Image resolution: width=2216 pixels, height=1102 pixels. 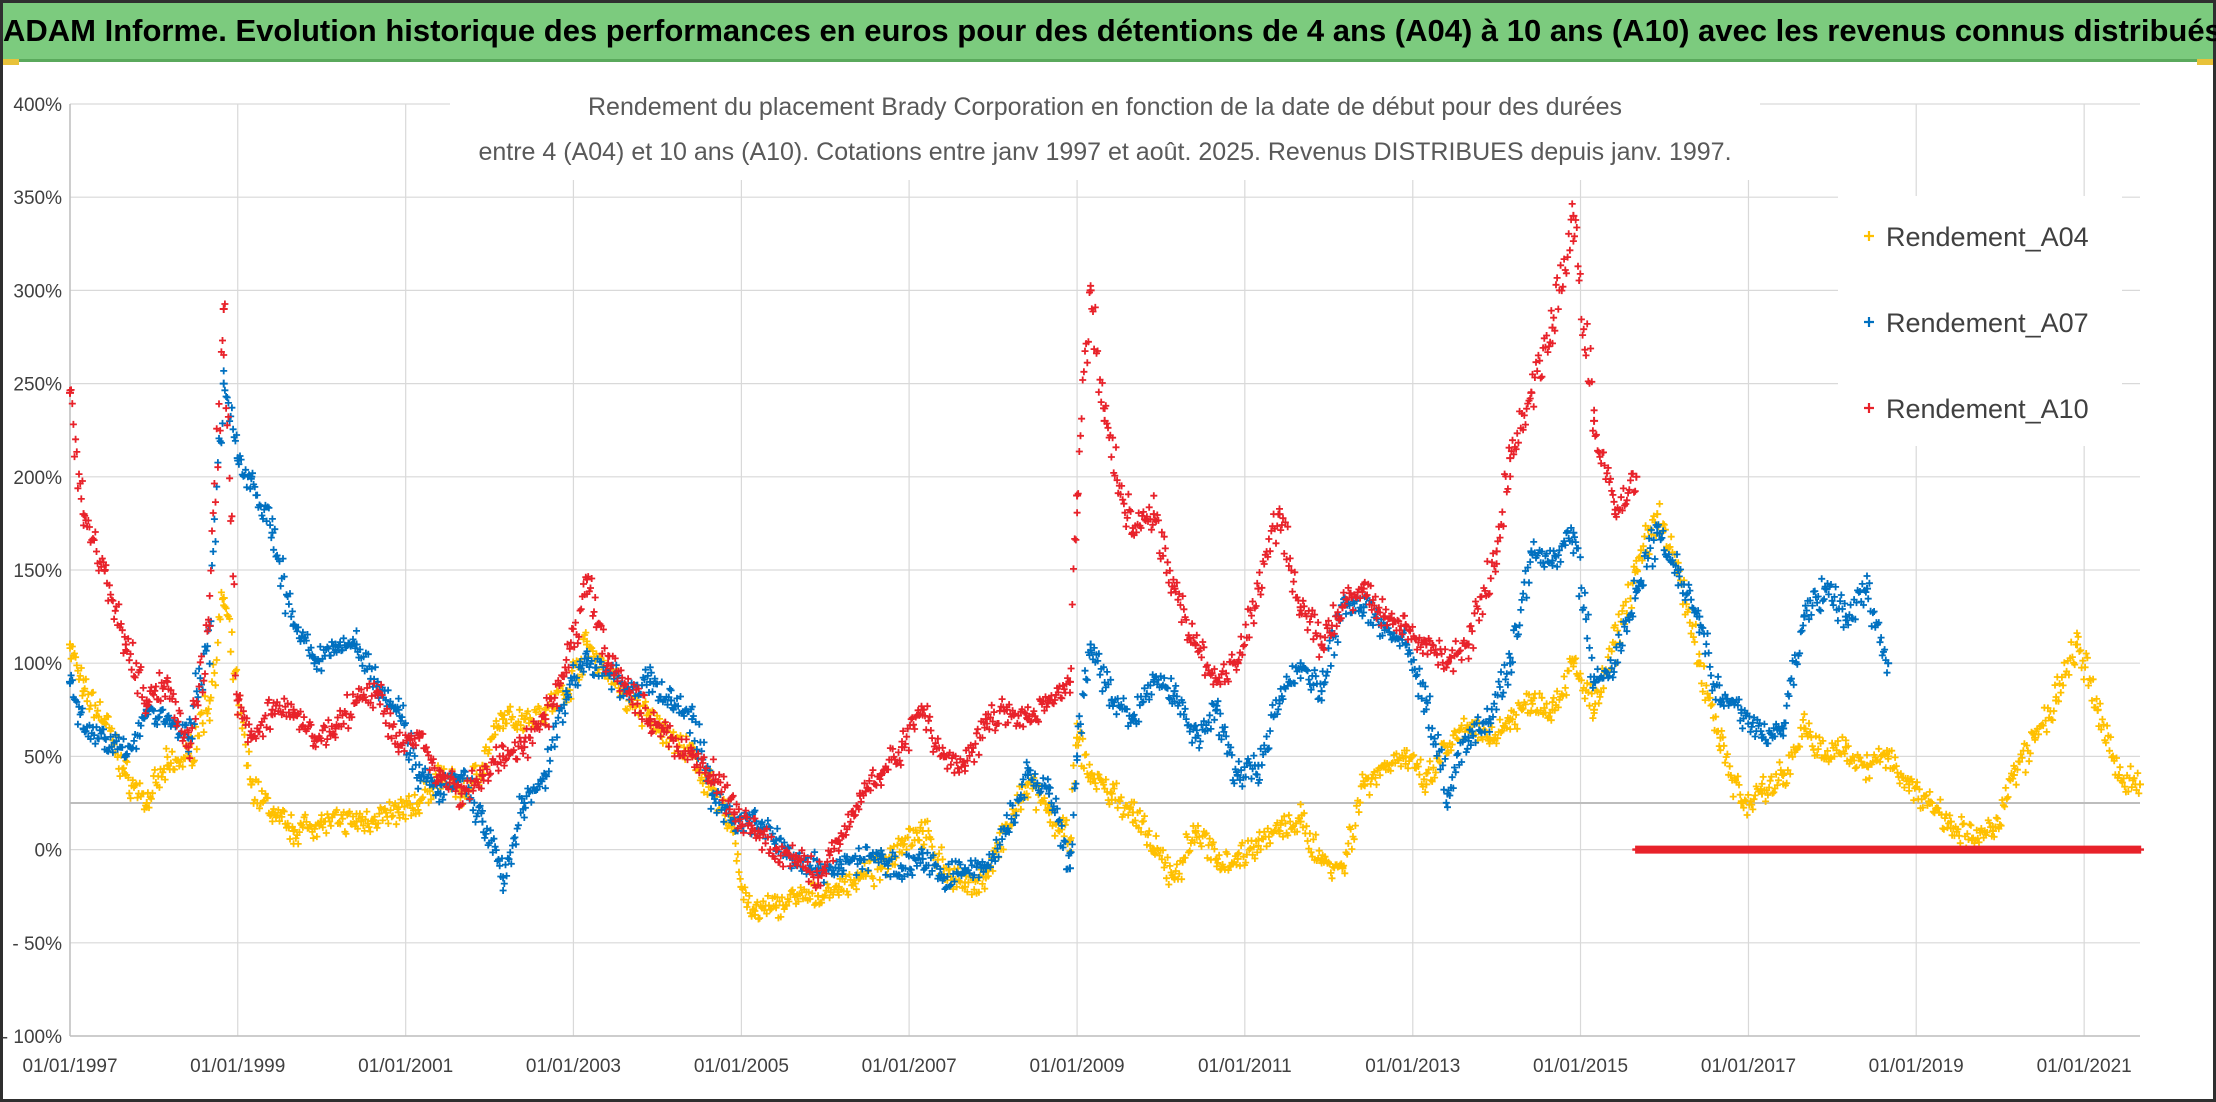 I want to click on zero-segment-points, so click(x=1888, y=849).